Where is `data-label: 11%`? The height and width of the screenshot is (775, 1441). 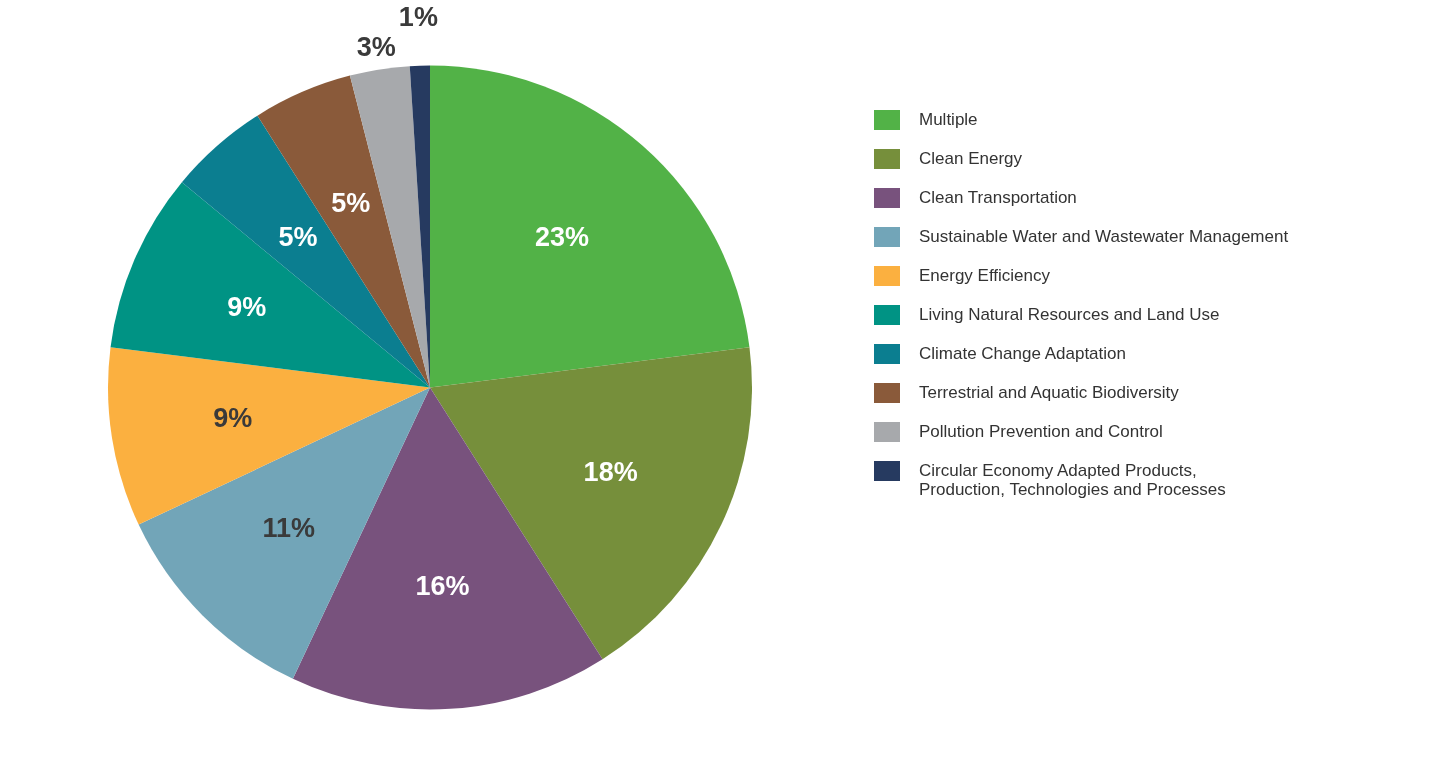
data-label: 11% is located at coordinates (289, 527).